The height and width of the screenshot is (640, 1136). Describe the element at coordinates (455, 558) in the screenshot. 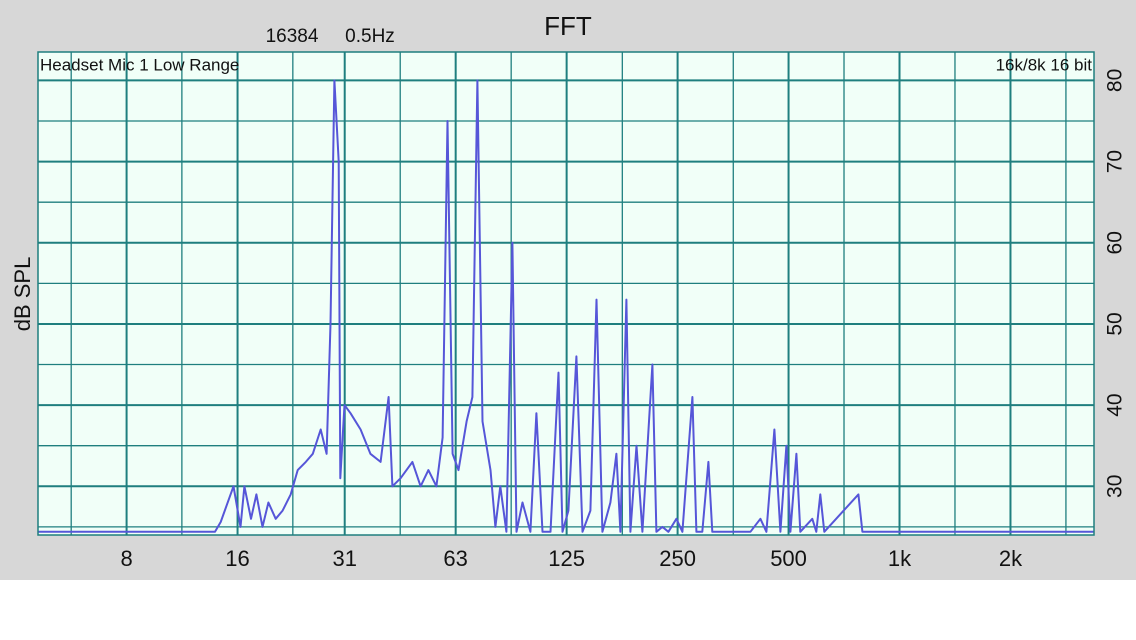

I see `x-tick-label: 63` at that location.